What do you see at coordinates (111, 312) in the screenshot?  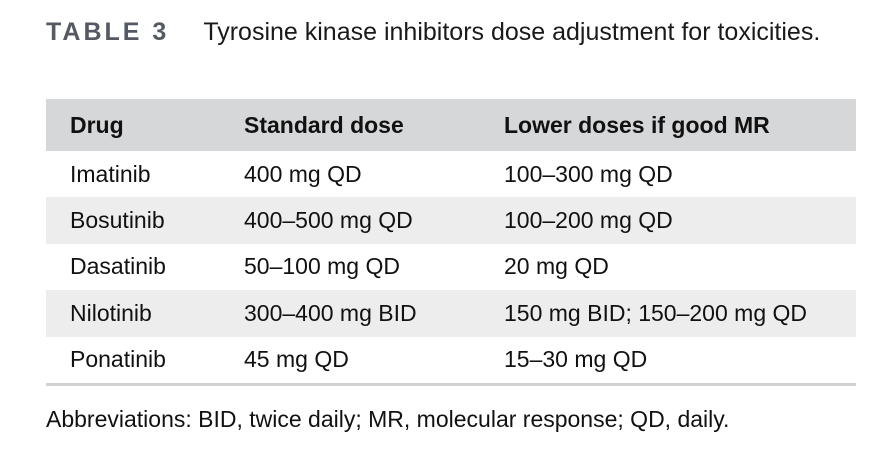 I see `cell-drug: Nilotinib` at bounding box center [111, 312].